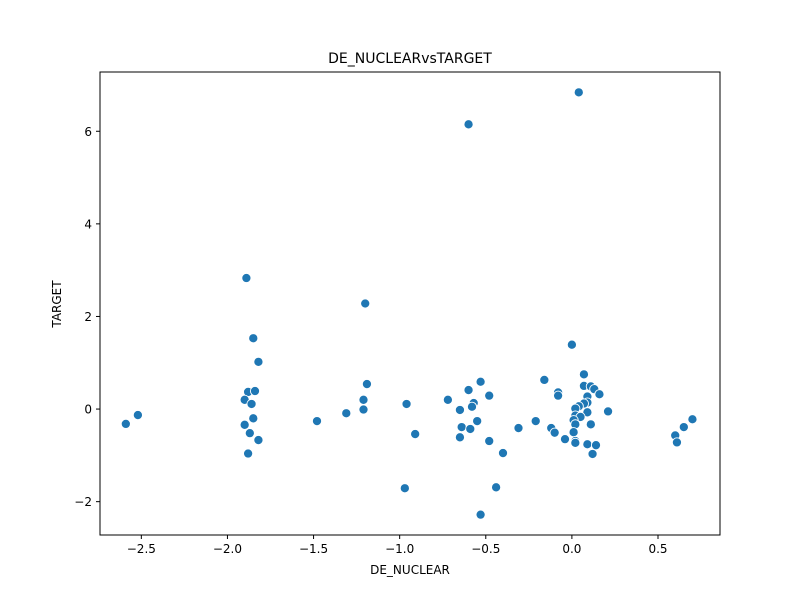  I want to click on x-tick-label: −1.5, so click(313, 549).